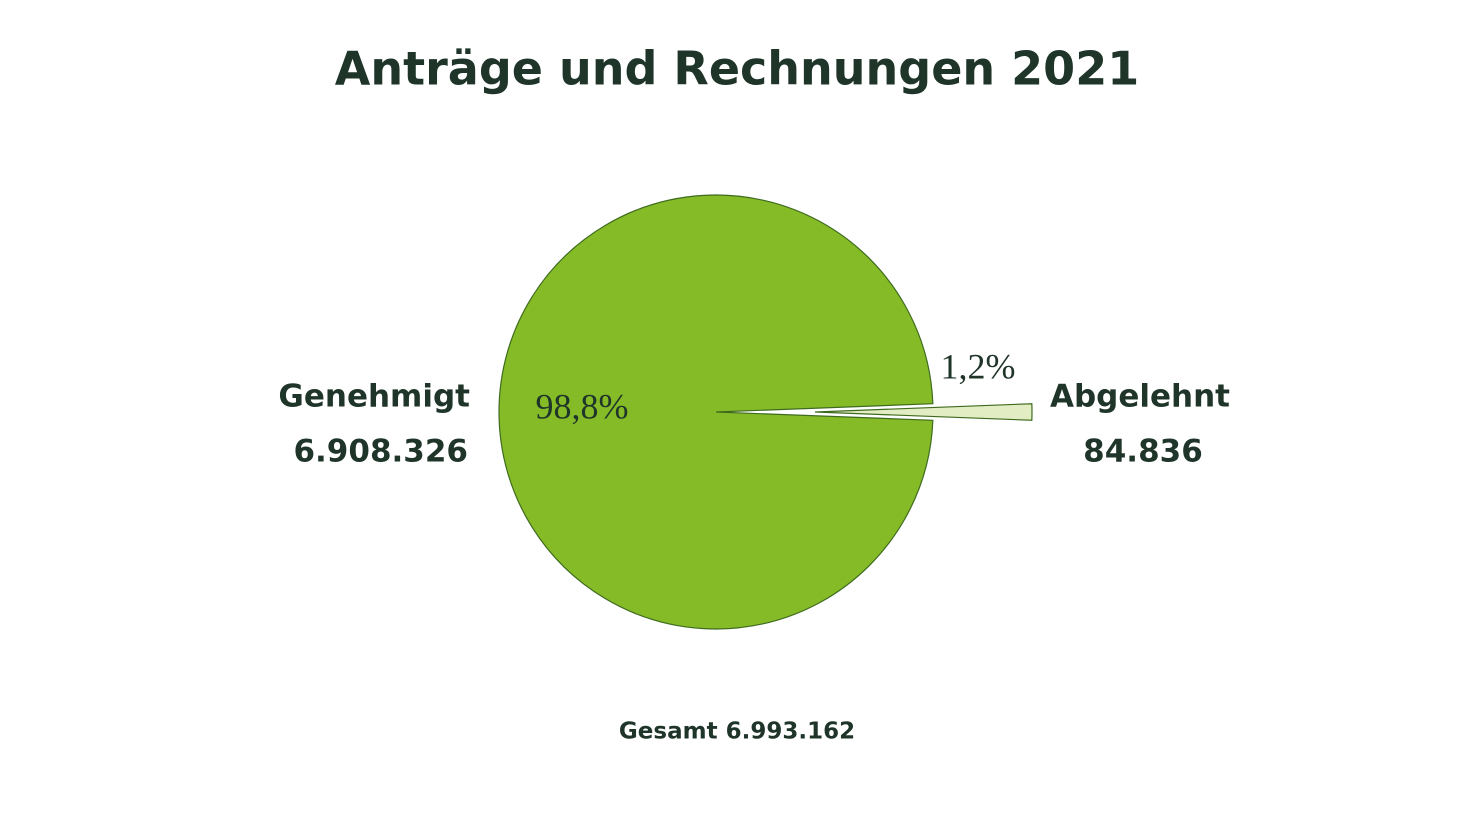 The image size is (1472, 828). Describe the element at coordinates (978, 366) in the screenshot. I see `percentage-label: 1,2%` at that location.